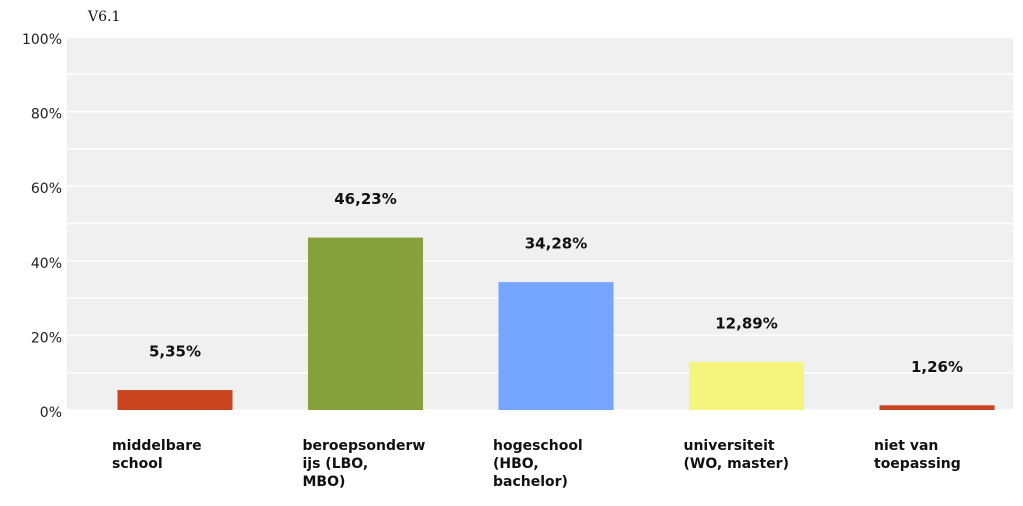 The width and height of the screenshot is (1023, 506). What do you see at coordinates (42, 40) in the screenshot?
I see `y-tick-label: 100%` at bounding box center [42, 40].